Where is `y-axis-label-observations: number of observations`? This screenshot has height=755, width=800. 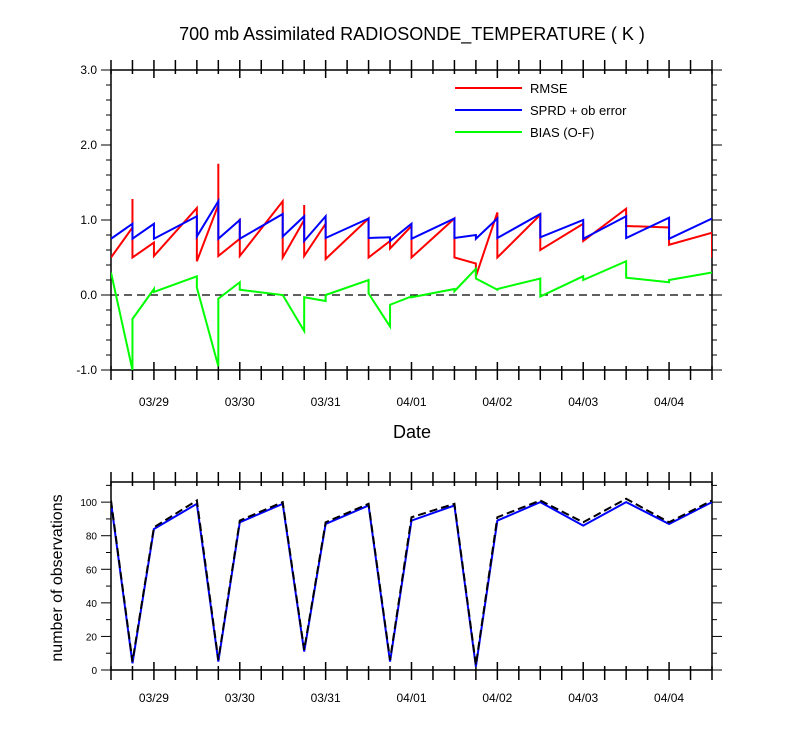
y-axis-label-observations: number of observations is located at coordinates (57, 577).